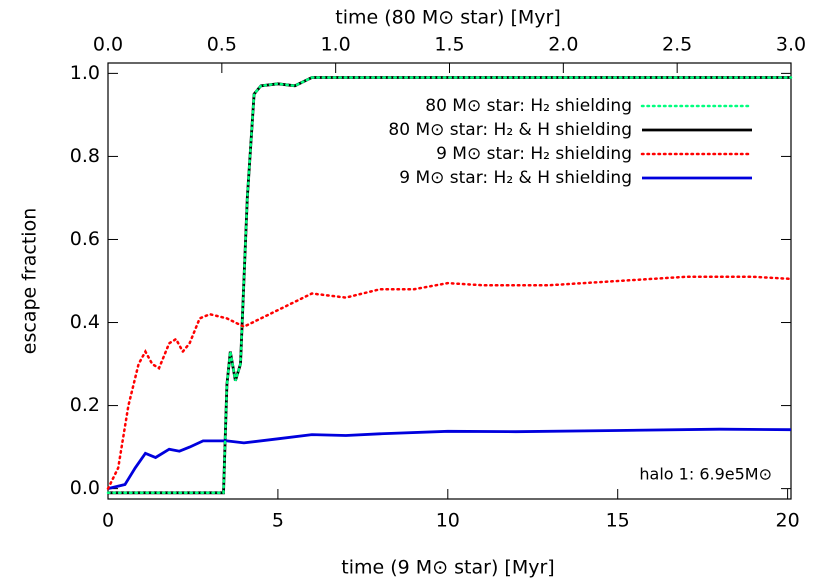 The height and width of the screenshot is (587, 822). I want to click on x-tick-label: 20, so click(788, 521).